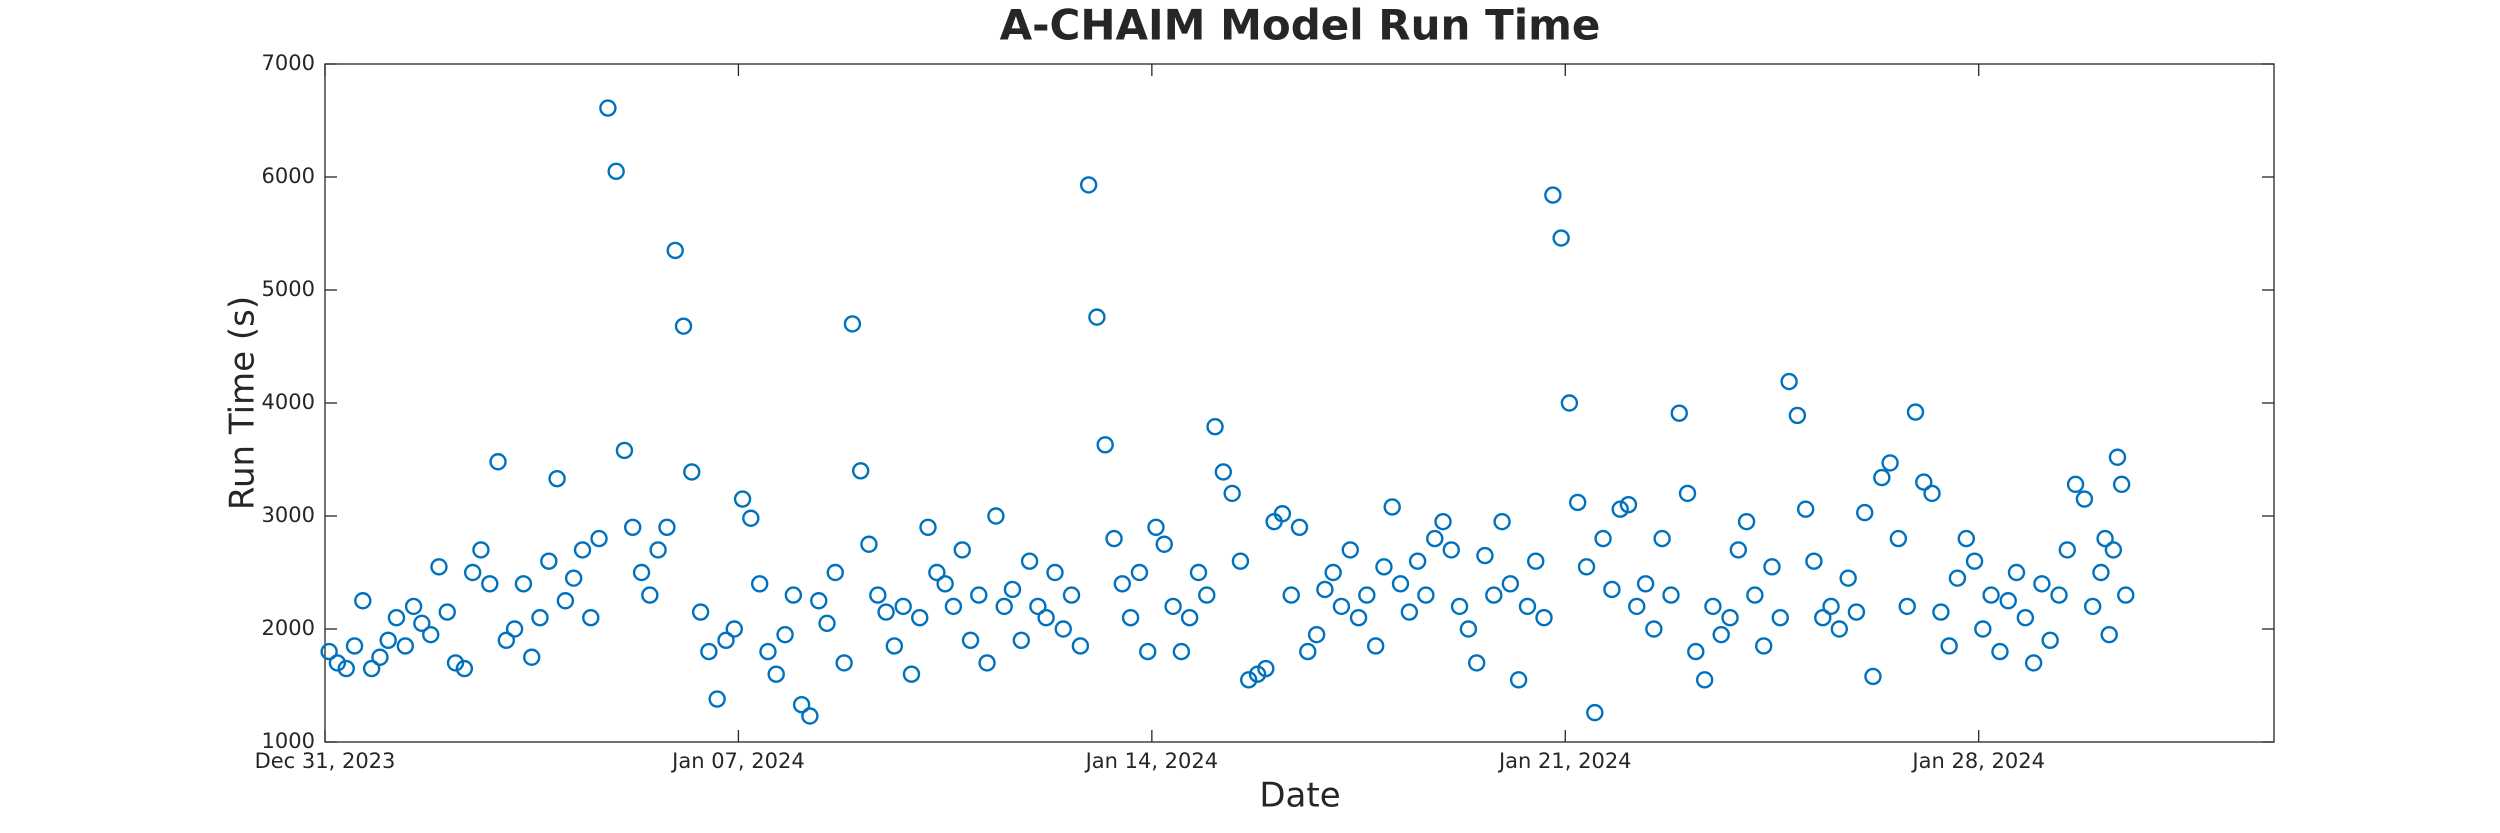 Image resolution: width=2500 pixels, height=833 pixels. I want to click on x-tick-label: Jan 07, 2024, so click(737, 761).